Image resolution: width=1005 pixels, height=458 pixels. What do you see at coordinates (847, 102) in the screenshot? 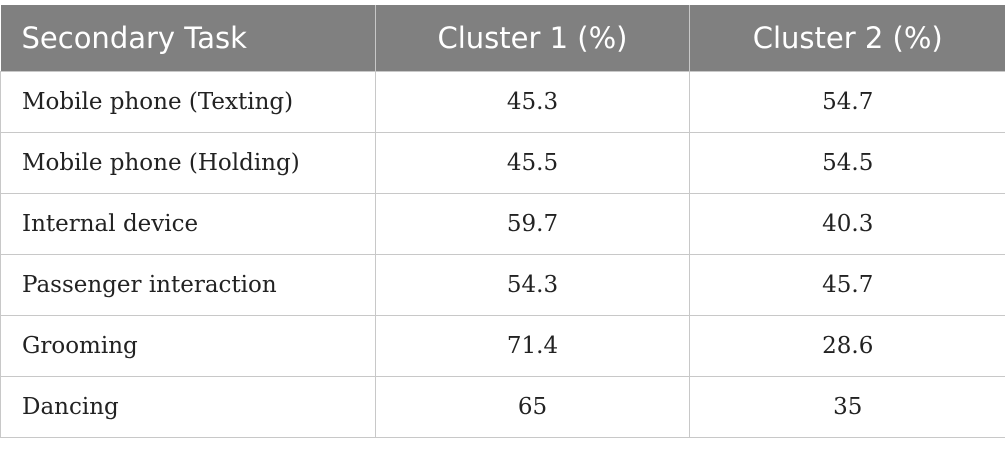
I see `table-cell: 54.7` at bounding box center [847, 102].